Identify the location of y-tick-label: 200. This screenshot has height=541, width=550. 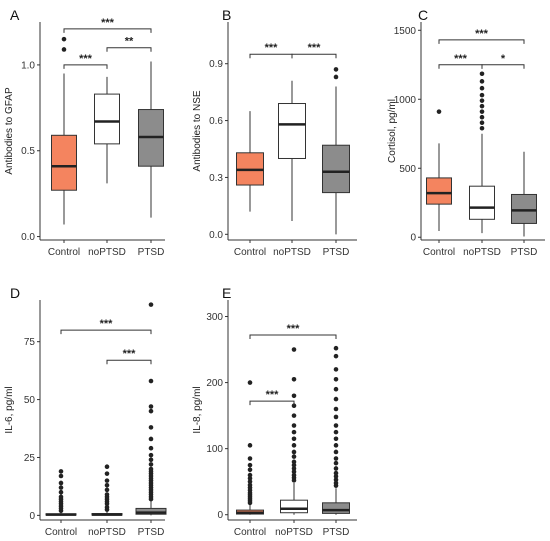
(214, 383).